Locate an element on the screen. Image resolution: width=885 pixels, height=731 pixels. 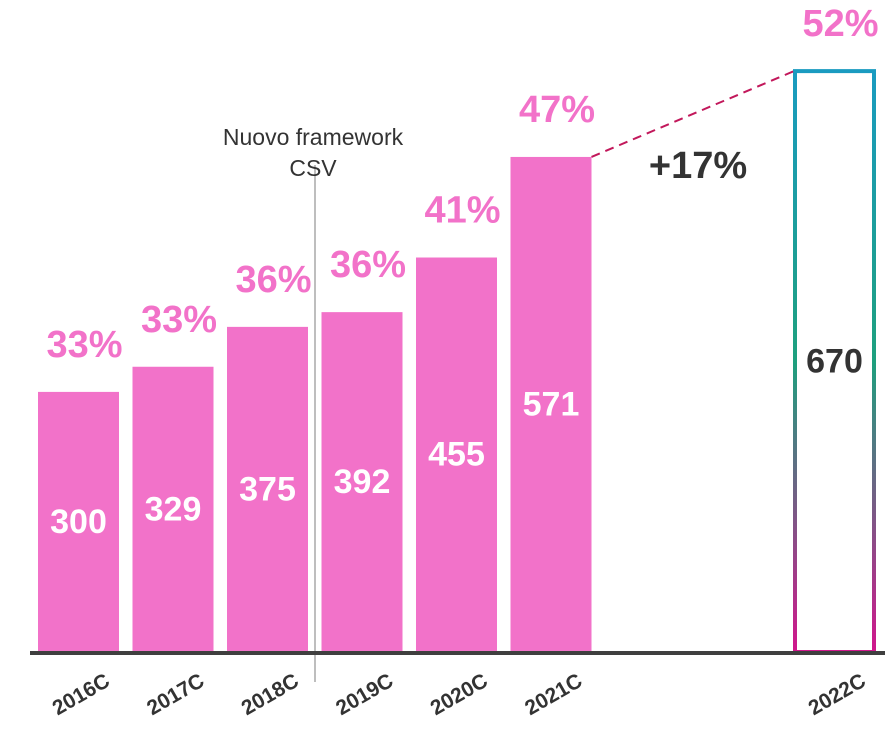
value-label: 300 is located at coordinates (78, 522).